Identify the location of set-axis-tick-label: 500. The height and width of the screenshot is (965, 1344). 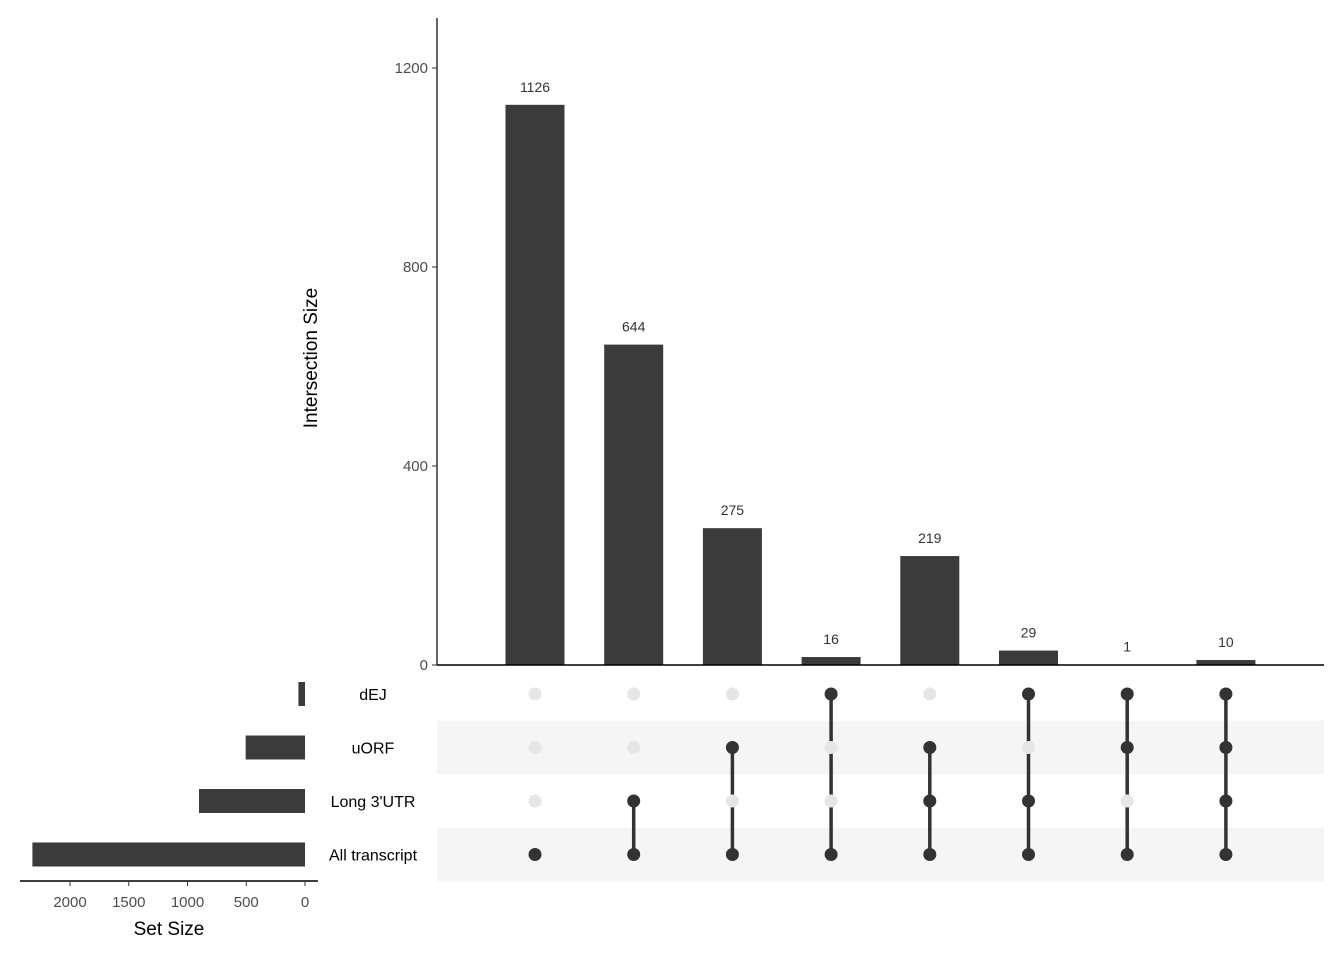
(246, 902).